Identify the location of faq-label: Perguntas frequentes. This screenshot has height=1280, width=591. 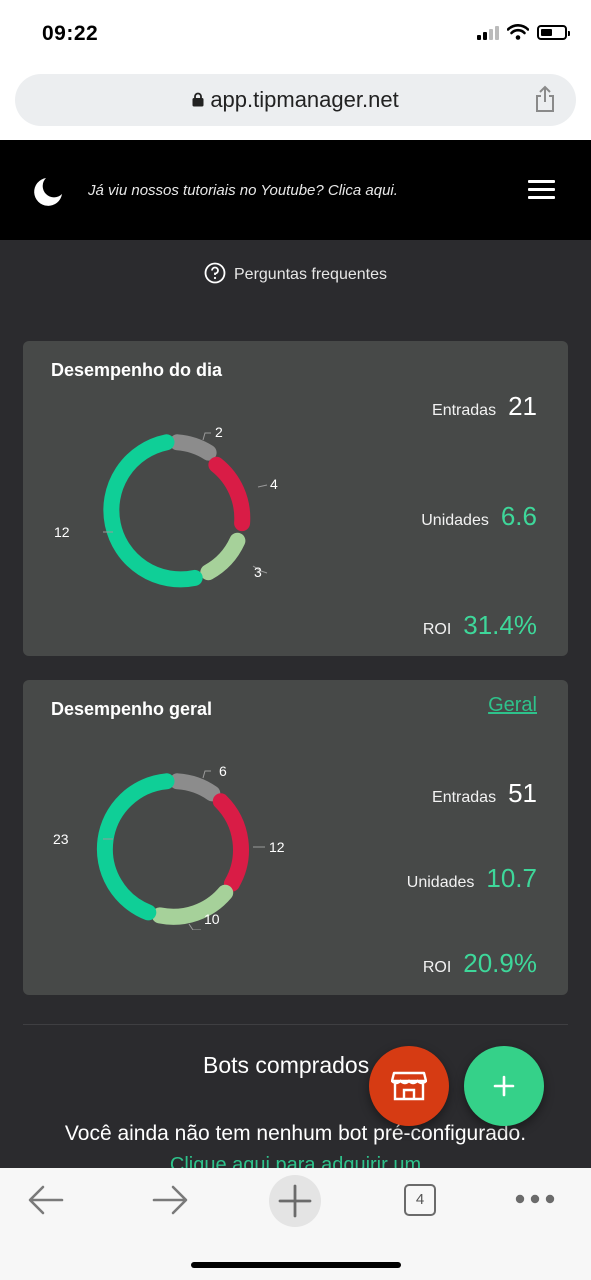
(310, 275).